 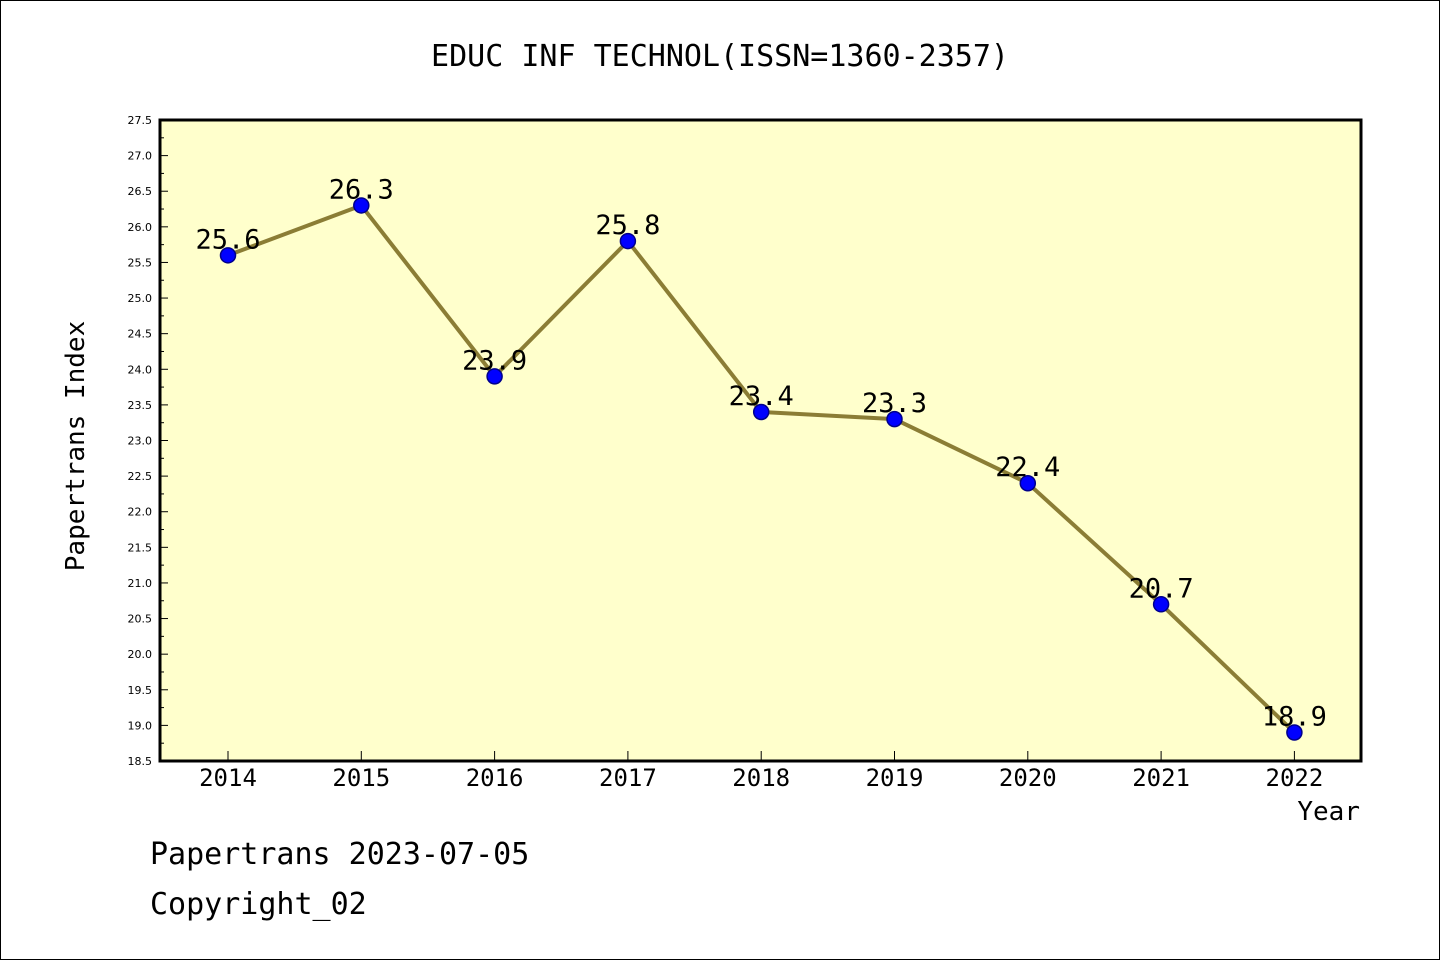 I want to click on y-tick-label: 22.0, so click(x=140, y=512).